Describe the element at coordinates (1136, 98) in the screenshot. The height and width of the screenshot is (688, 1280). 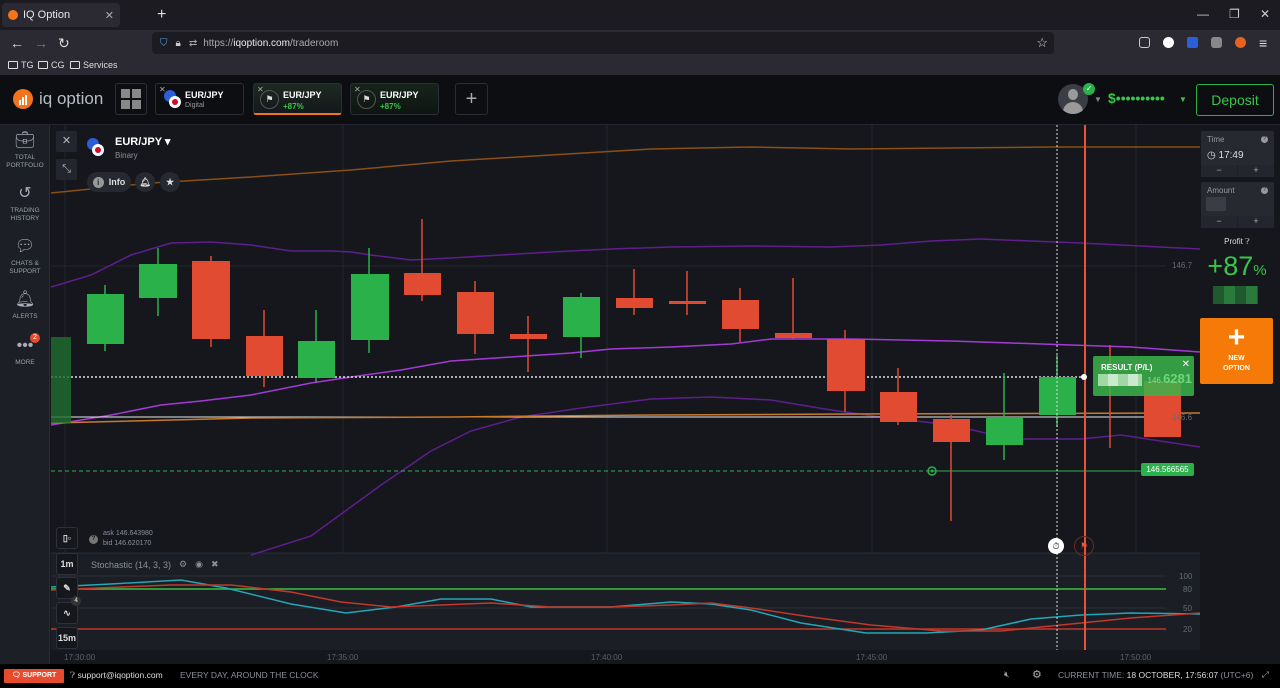
I see `account-balance: $••••••••••` at that location.